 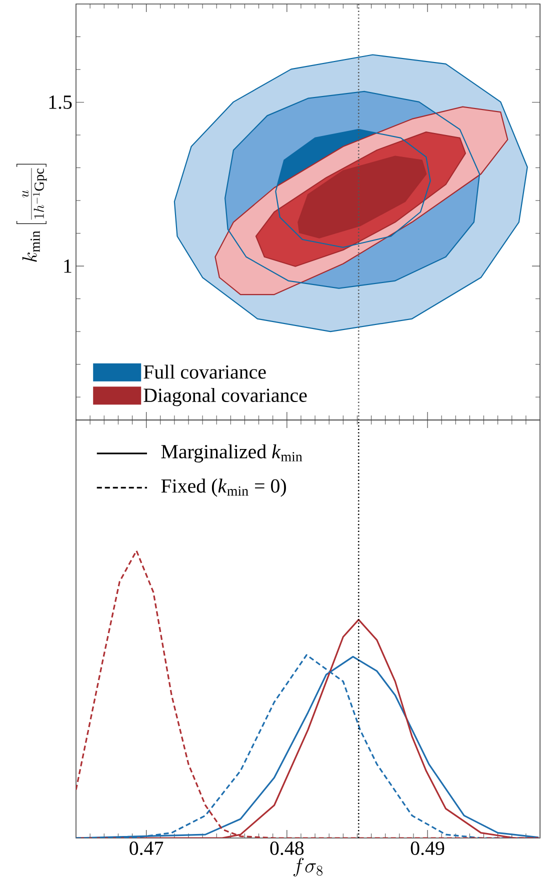 What do you see at coordinates (308, 867) in the screenshot?
I see `x-axis-title: $f\sigma_8$` at bounding box center [308, 867].